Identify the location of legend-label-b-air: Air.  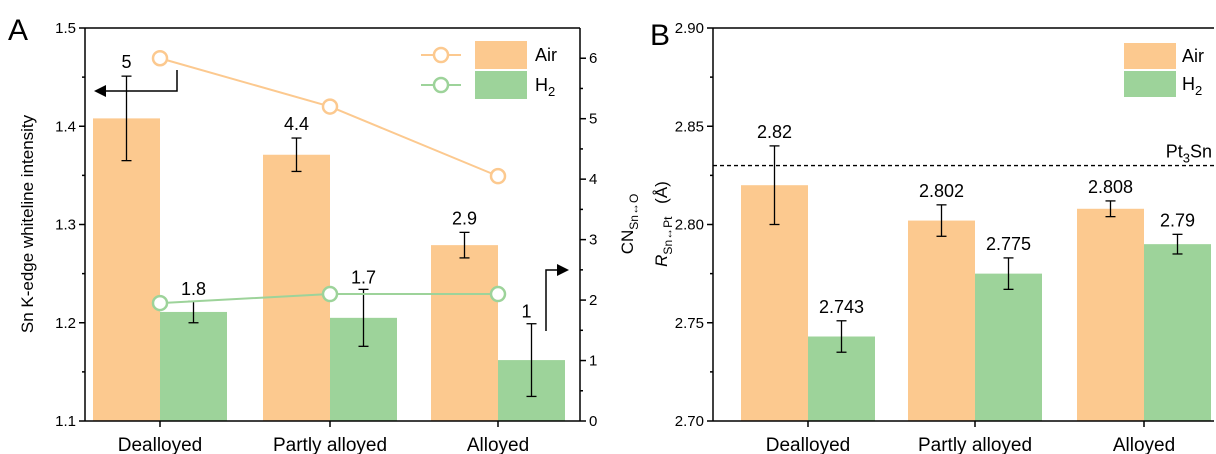
(1193, 56).